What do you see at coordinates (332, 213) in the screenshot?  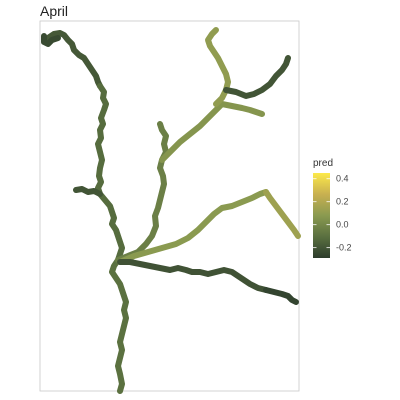 I see `legend-ticks: 0.4 0.2 0.0 -0.2` at bounding box center [332, 213].